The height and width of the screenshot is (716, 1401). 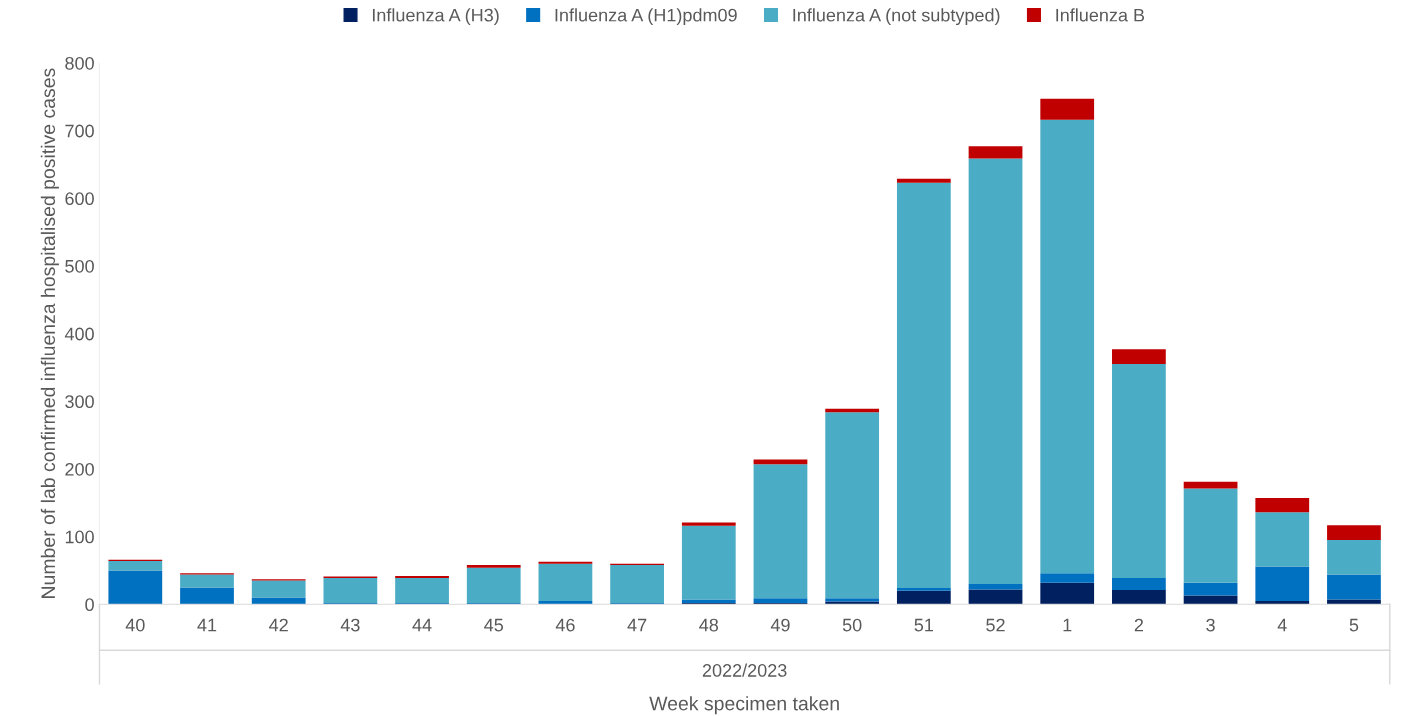 What do you see at coordinates (494, 625) in the screenshot?
I see `x-tick-label: 45` at bounding box center [494, 625].